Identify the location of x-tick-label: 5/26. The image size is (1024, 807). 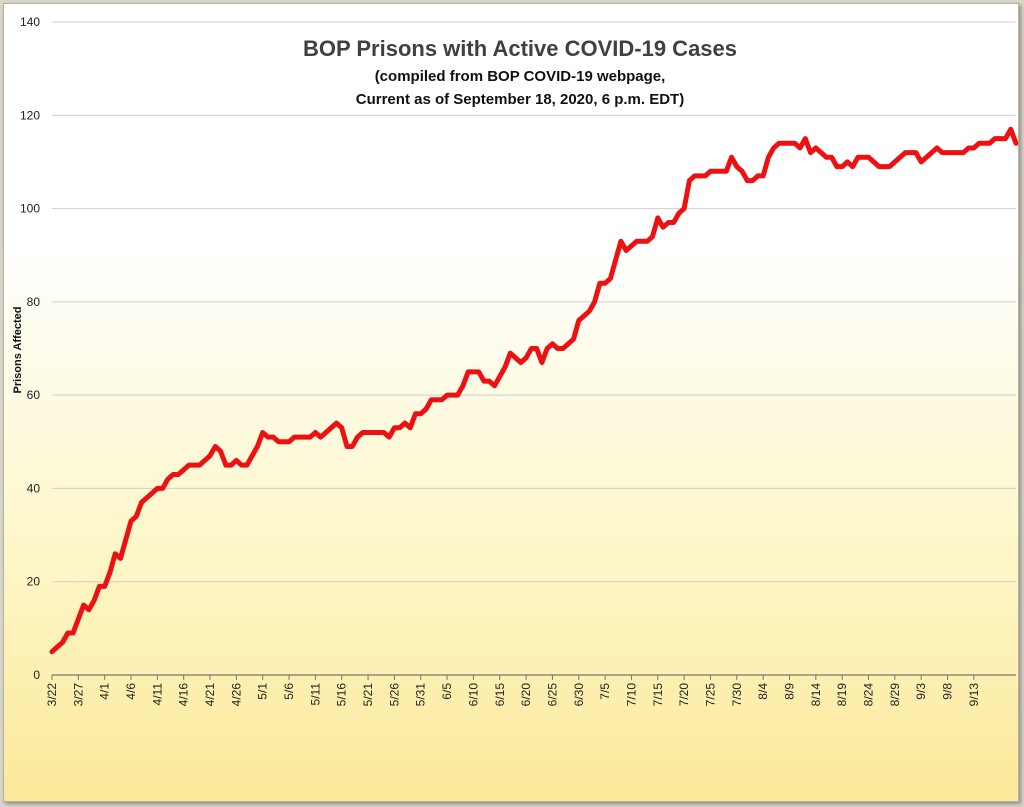
(394, 695).